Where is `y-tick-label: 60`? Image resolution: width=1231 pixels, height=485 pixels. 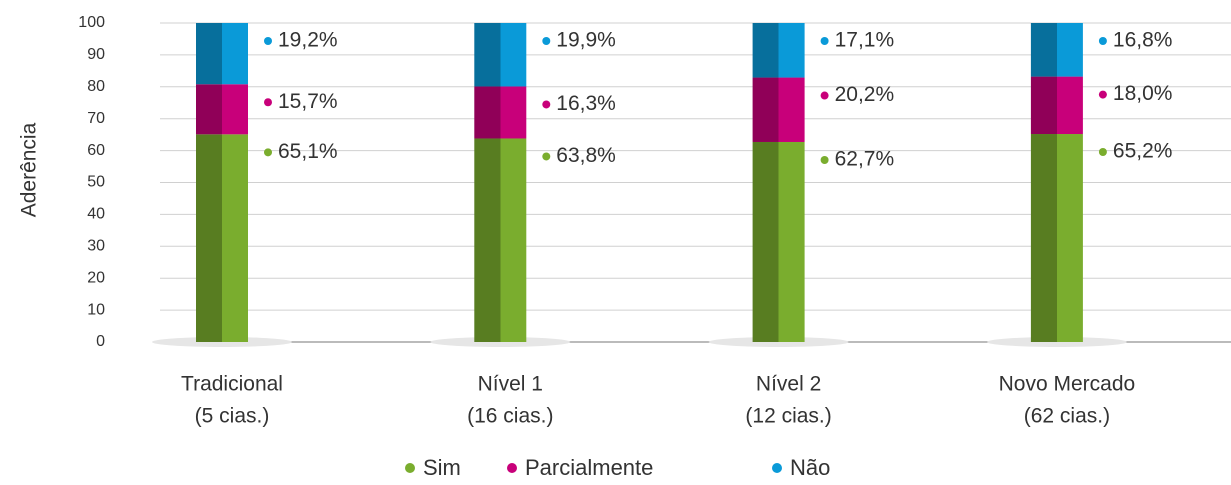
y-tick-label: 60 is located at coordinates (96, 150).